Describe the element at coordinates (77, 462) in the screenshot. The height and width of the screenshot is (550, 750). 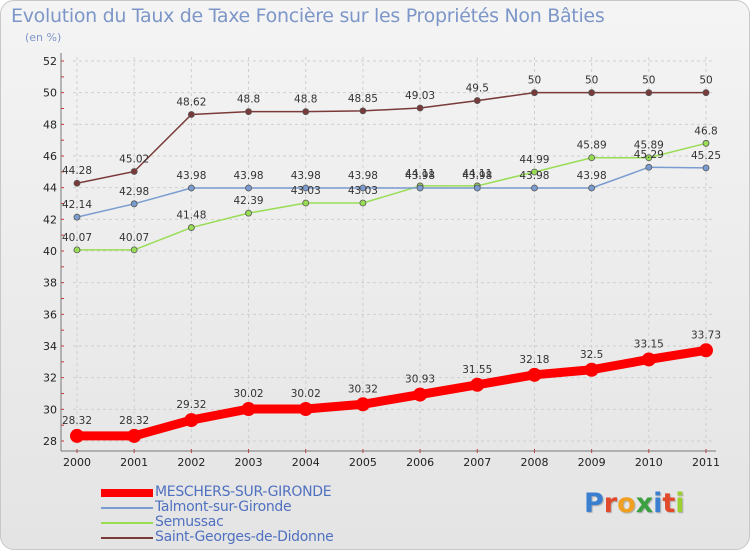
I see `x-tick-label: 2000` at that location.